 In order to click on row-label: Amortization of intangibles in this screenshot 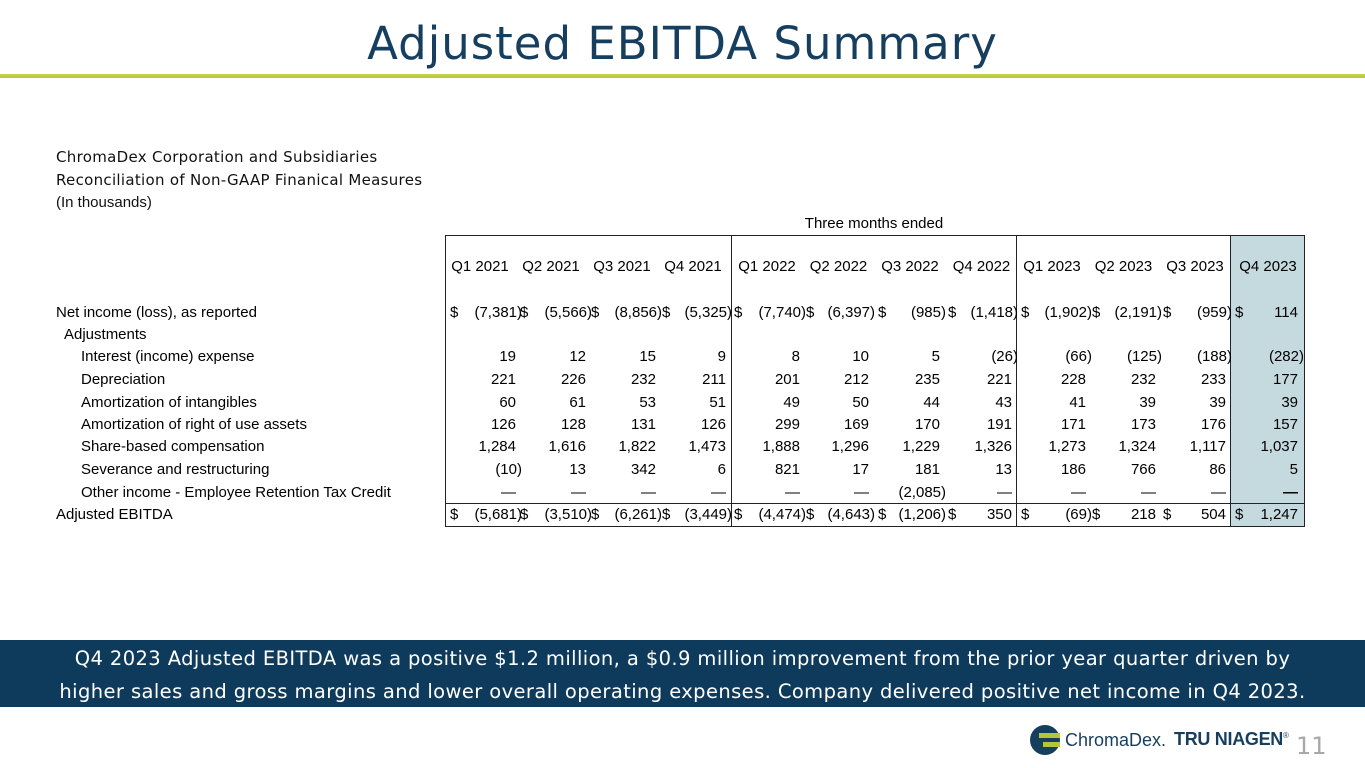, I will do `click(169, 402)`.